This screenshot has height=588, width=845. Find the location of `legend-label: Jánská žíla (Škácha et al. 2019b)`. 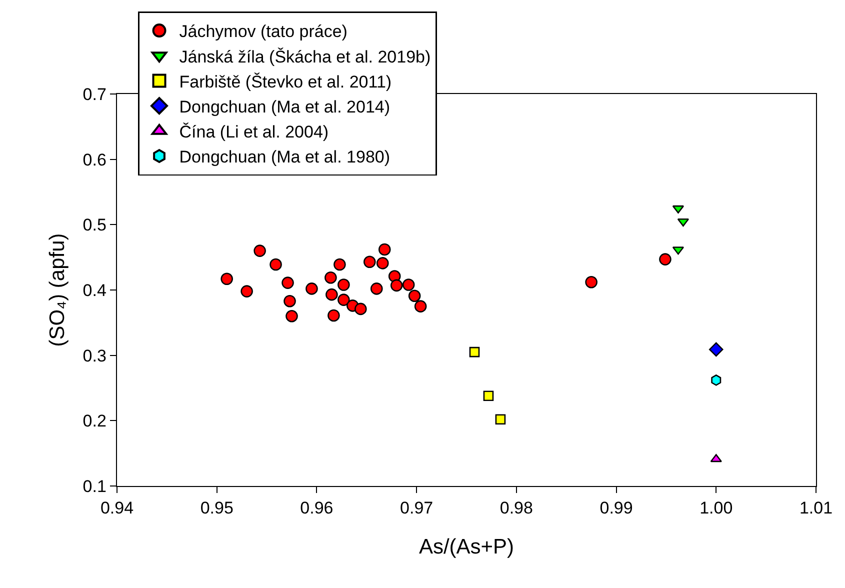

legend-label: Jánská žíla (Škácha et al. 2019b) is located at coordinates (305, 56).